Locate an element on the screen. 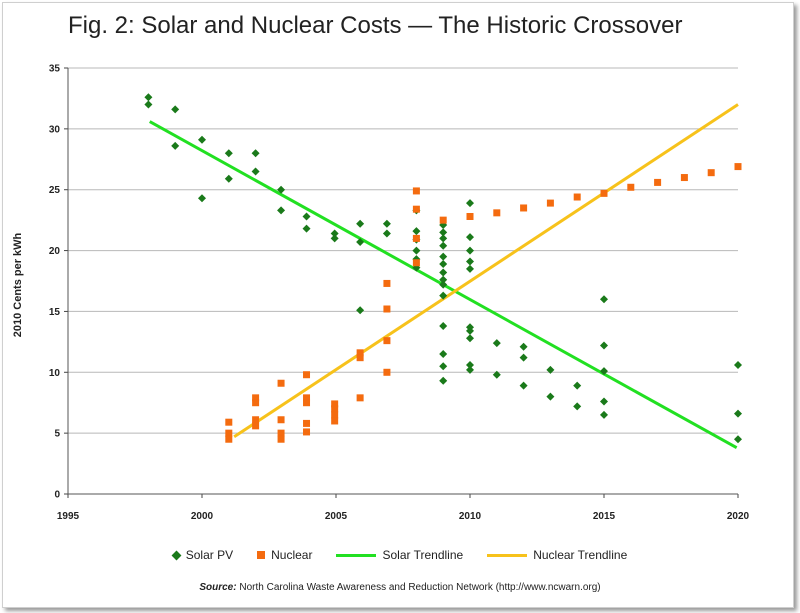 This screenshot has height=613, width=800. x-tick-label-3: 2010 is located at coordinates (470, 516).